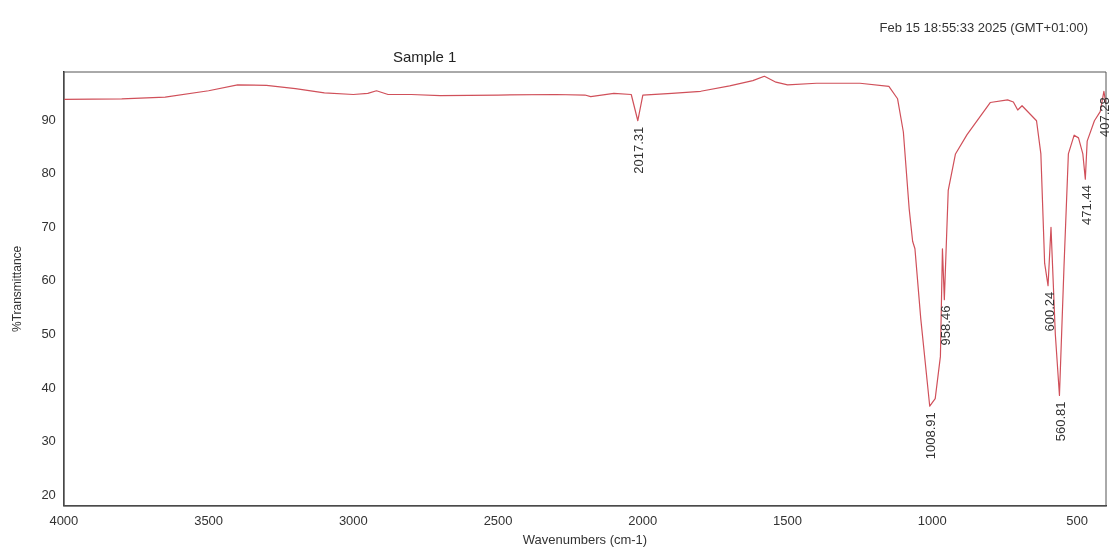 The height and width of the screenshot is (548, 1118). Describe the element at coordinates (932, 521) in the screenshot. I see `x-tick-label: 1000` at that location.